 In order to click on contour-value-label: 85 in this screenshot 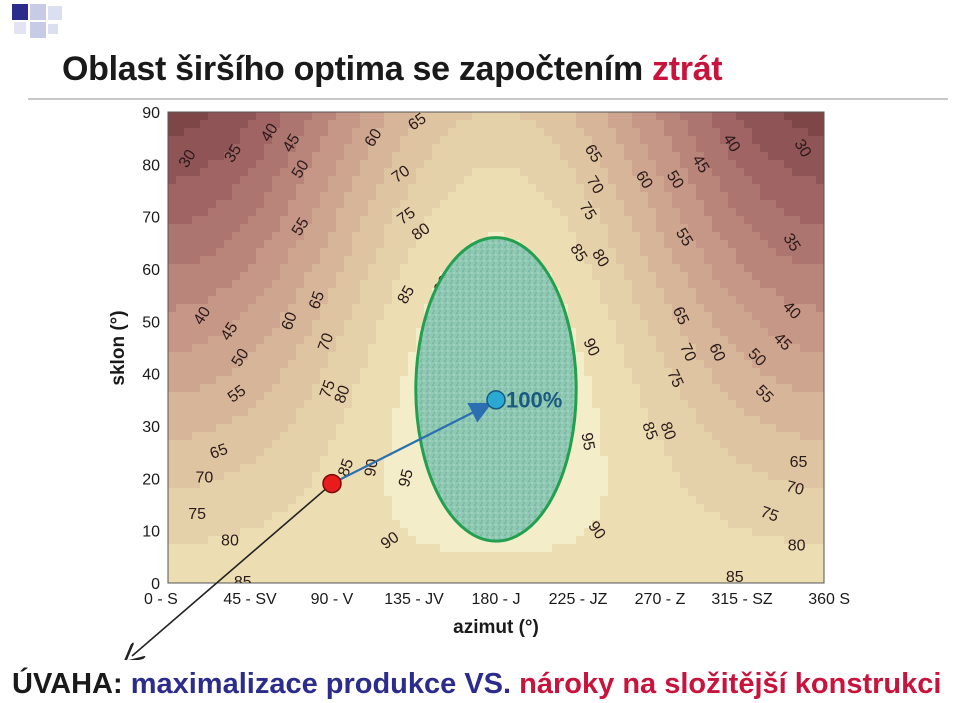, I will do `click(243, 582)`.